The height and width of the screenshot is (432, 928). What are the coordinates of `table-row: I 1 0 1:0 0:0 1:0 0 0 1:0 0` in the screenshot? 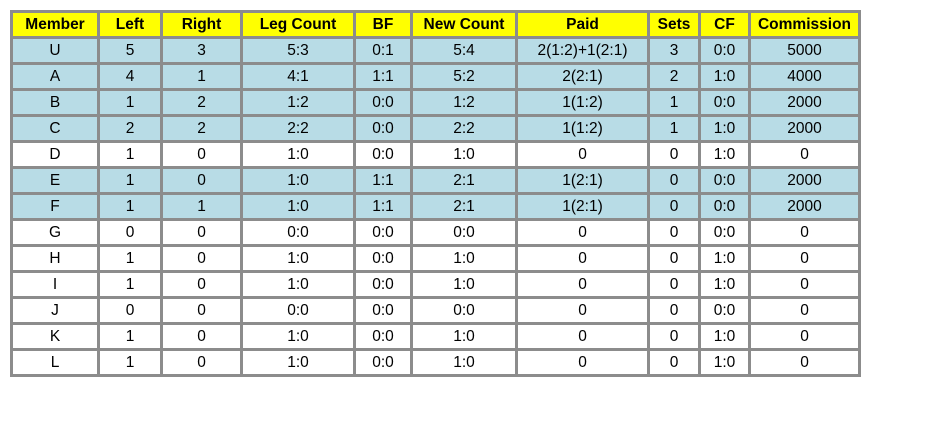 It's located at (435, 284).